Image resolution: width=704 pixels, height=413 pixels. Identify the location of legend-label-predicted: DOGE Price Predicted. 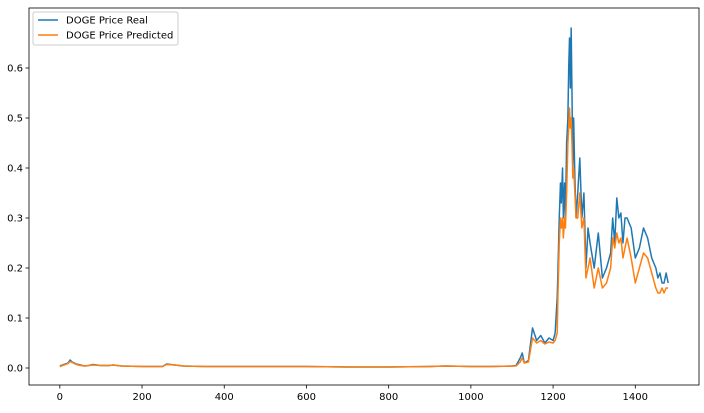
(119, 36).